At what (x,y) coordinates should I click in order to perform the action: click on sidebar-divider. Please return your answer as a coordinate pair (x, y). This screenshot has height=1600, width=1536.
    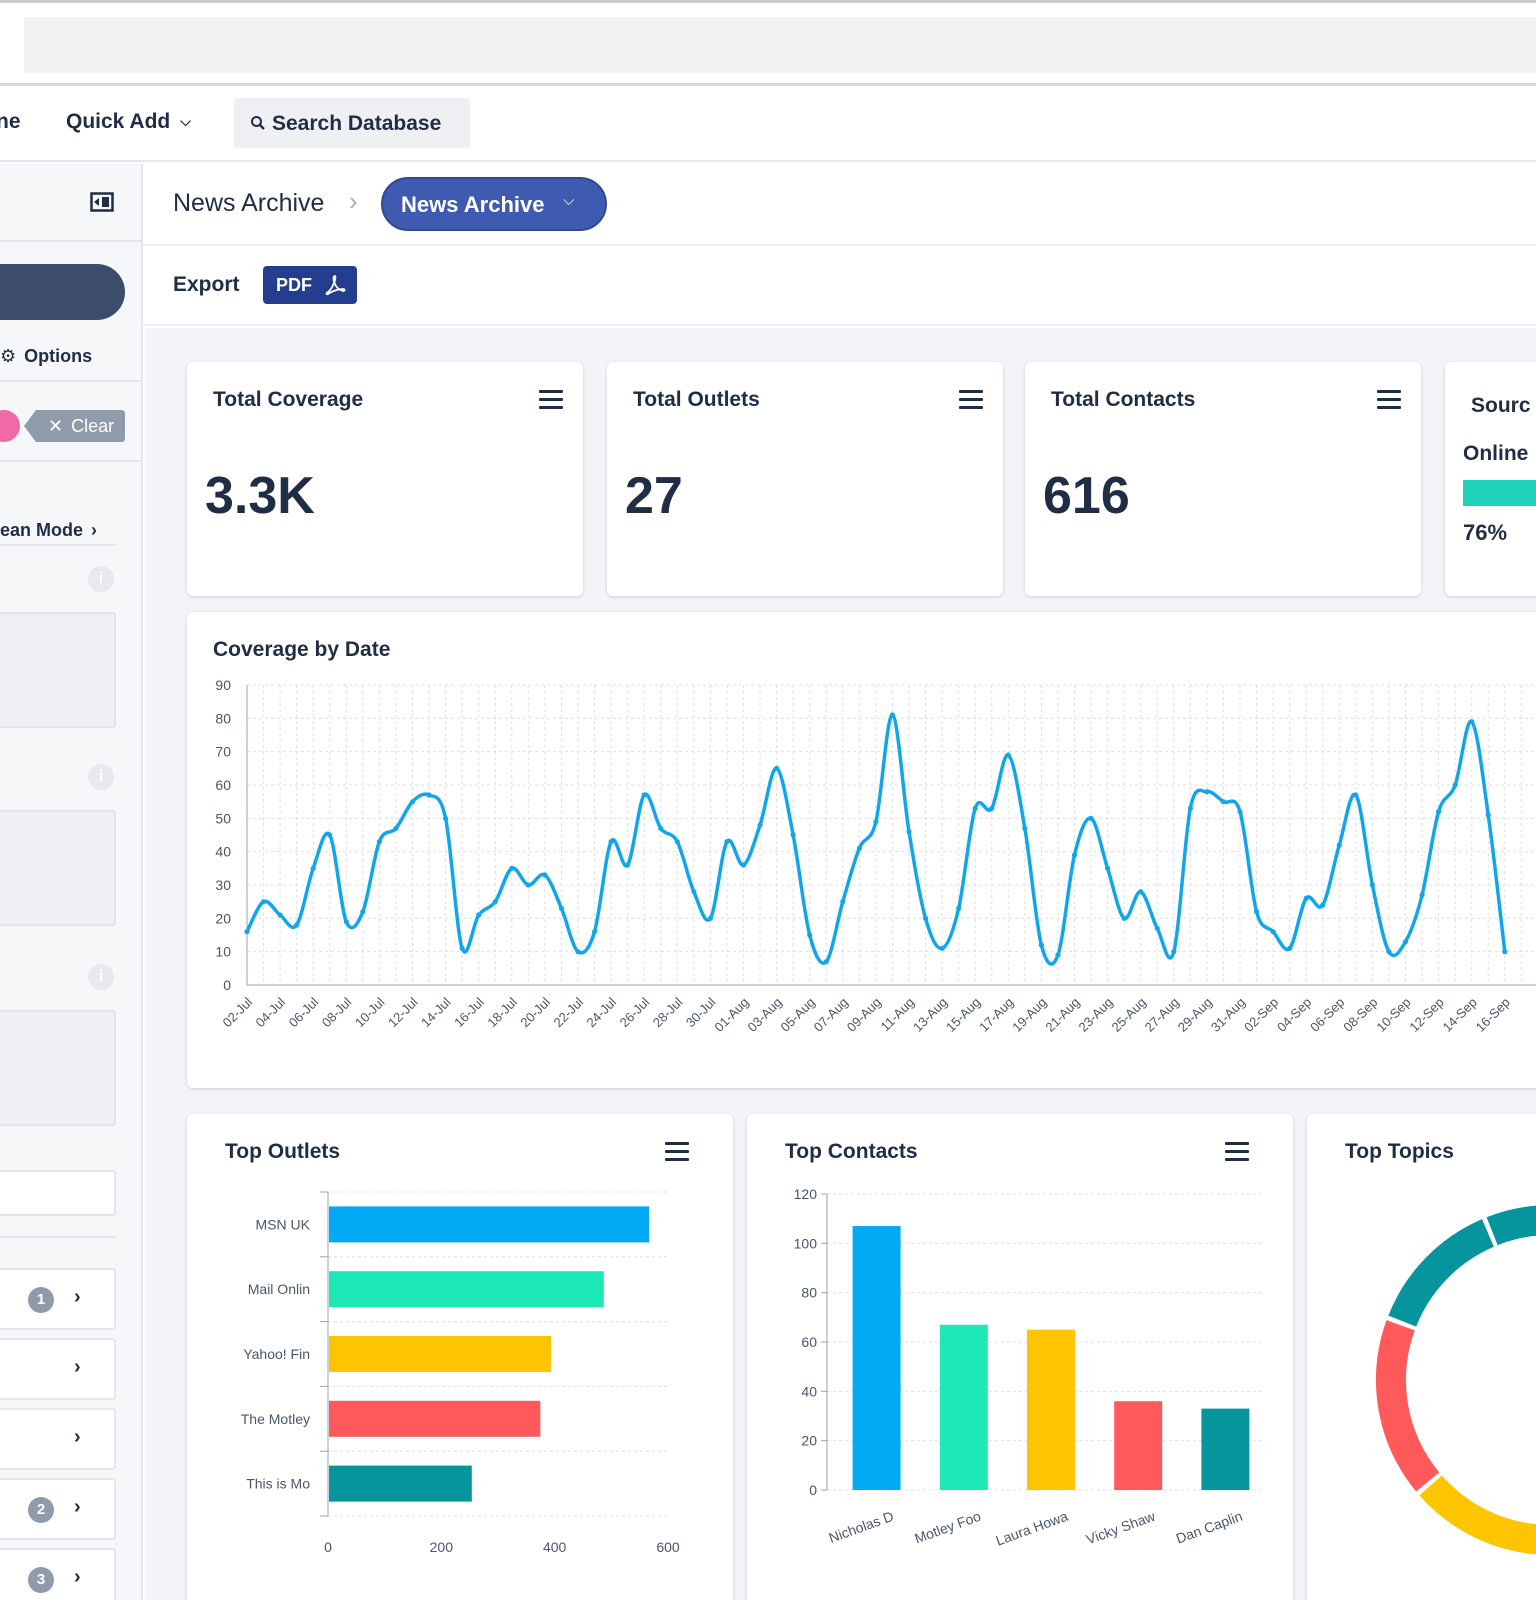
    Looking at the image, I should click on (70, 461).